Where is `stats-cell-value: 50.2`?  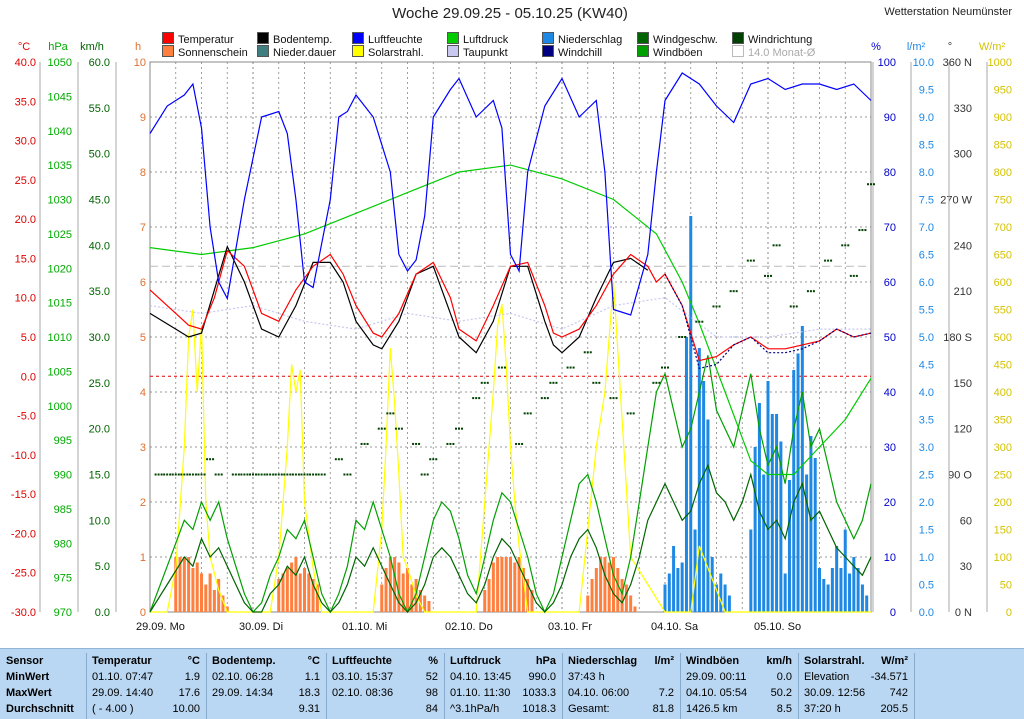
stats-cell-value: 50.2 is located at coordinates (781, 693).